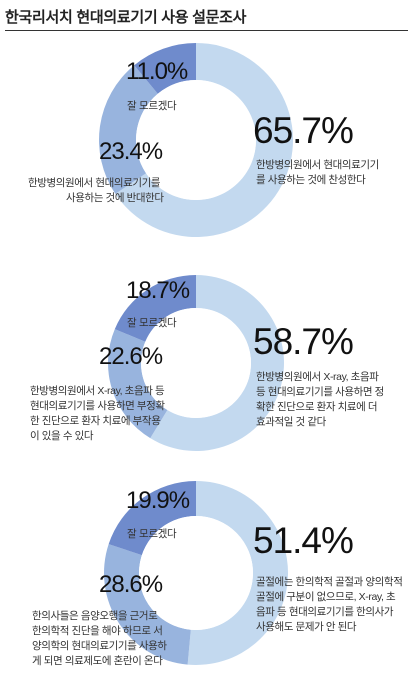 The image size is (413, 697). What do you see at coordinates (303, 341) in the screenshot?
I see `support-value: 58.7%` at bounding box center [303, 341].